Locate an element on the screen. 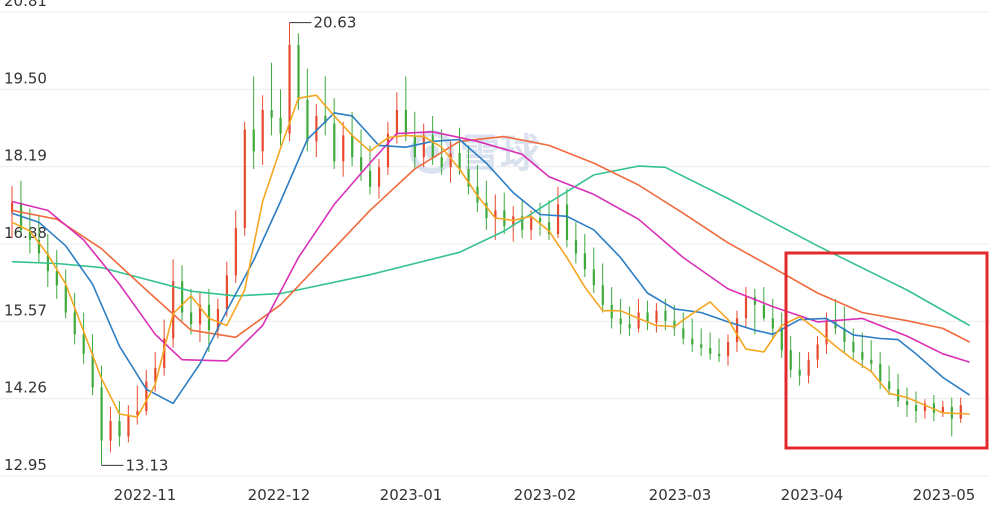  y-tick-label: 18.19 is located at coordinates (25, 156).